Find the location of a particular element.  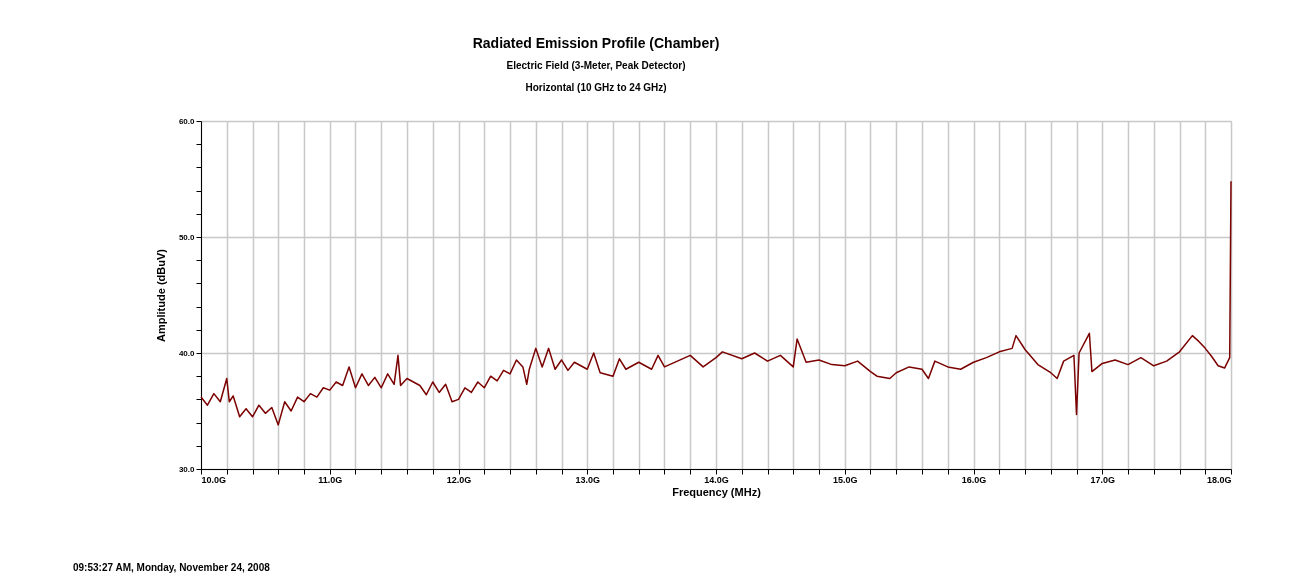

y-tick-label: 60.0 is located at coordinates (187, 121).